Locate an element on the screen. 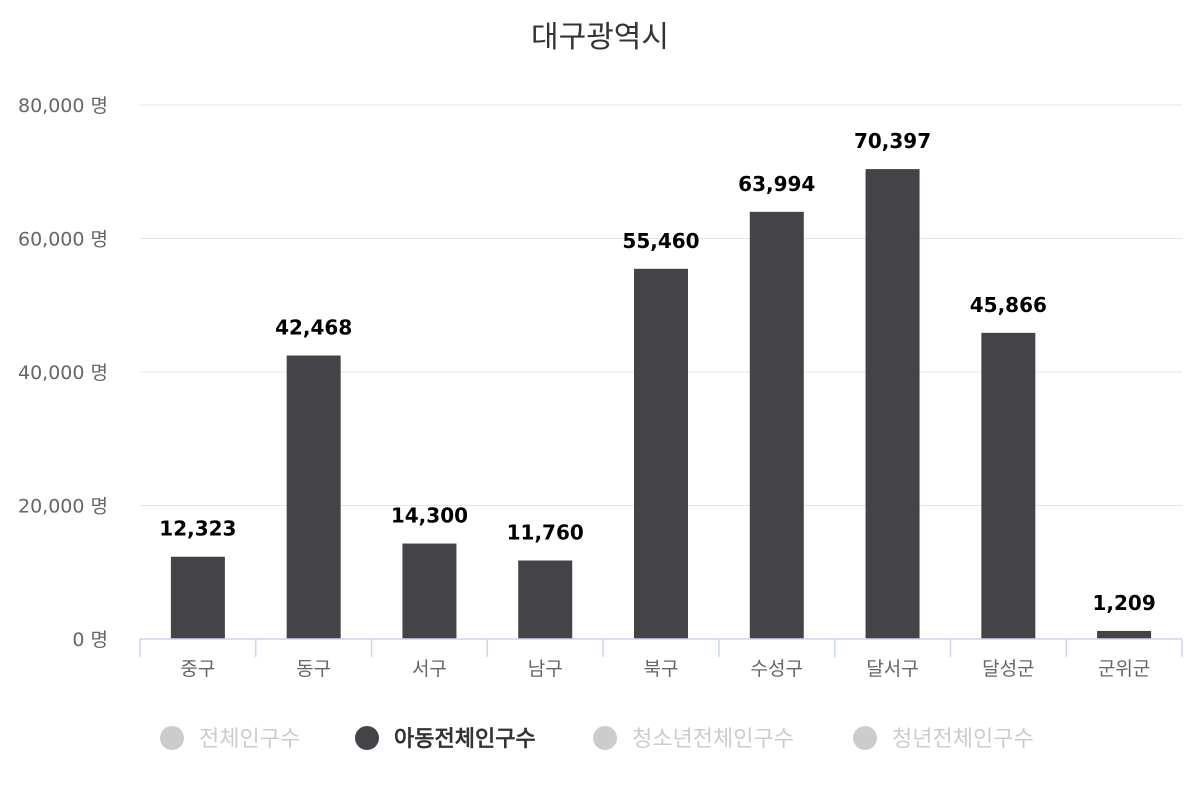 The image size is (1200, 804). bar-달성군 is located at coordinates (1008, 485).